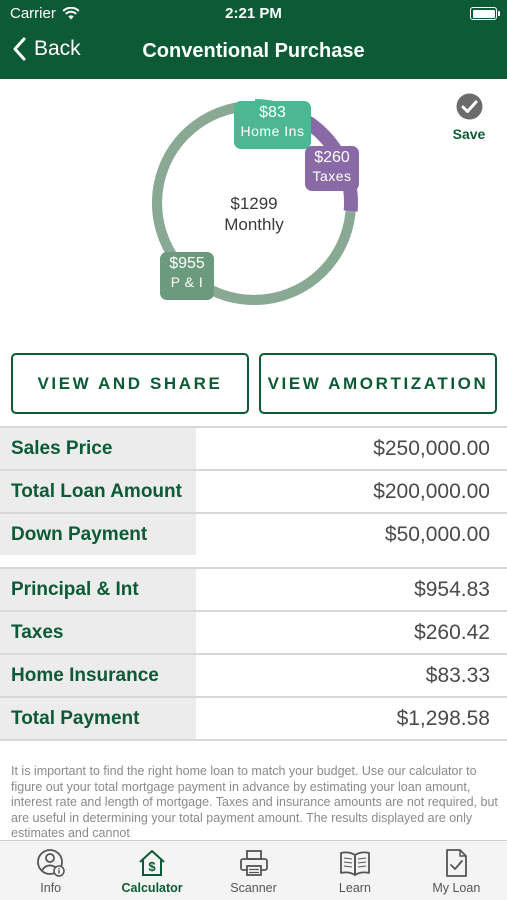  What do you see at coordinates (98, 718) in the screenshot?
I see `row-label: Total Payment` at bounding box center [98, 718].